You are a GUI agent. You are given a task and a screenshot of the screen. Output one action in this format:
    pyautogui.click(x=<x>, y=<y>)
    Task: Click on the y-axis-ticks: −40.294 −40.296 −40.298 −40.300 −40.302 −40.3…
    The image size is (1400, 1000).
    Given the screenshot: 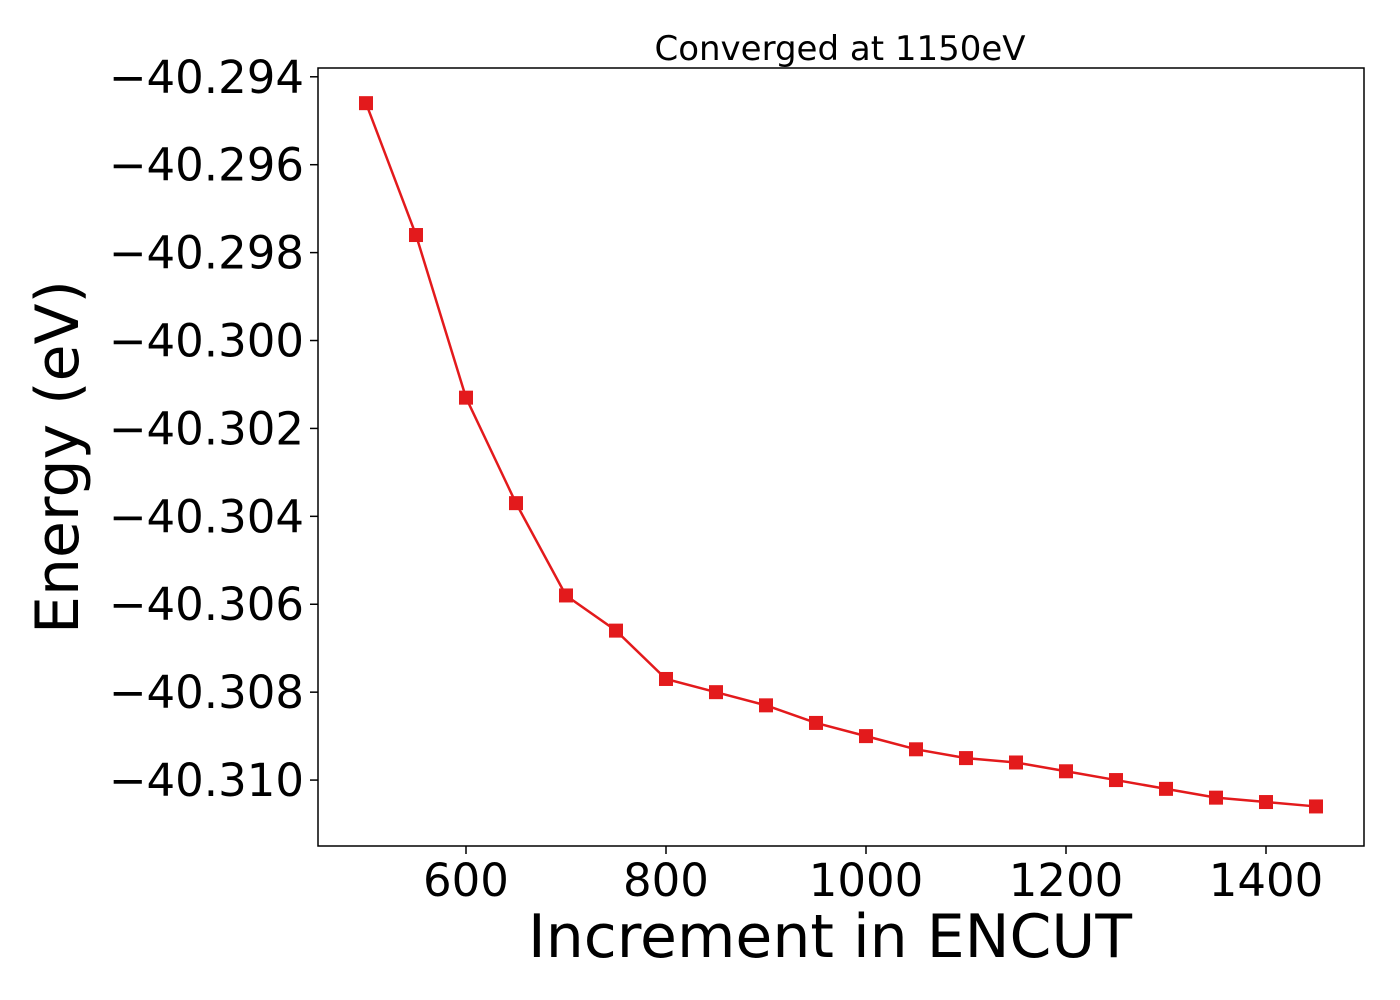 What is the action you would take?
    pyautogui.click(x=213, y=429)
    